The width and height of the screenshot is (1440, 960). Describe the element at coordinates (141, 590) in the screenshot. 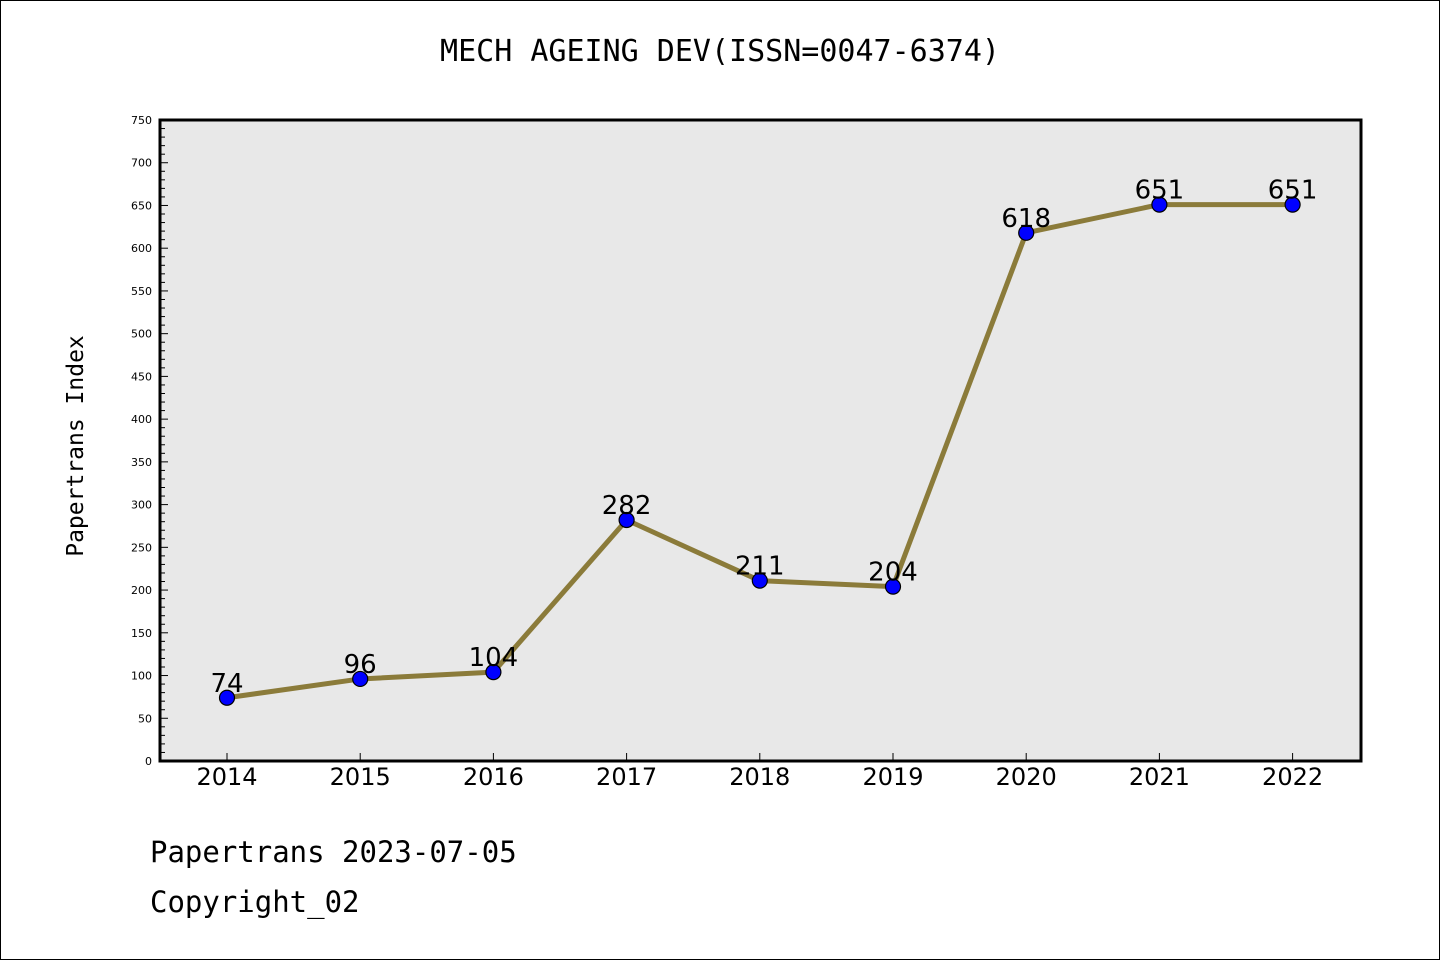

I see `y-tick-label: 200` at that location.